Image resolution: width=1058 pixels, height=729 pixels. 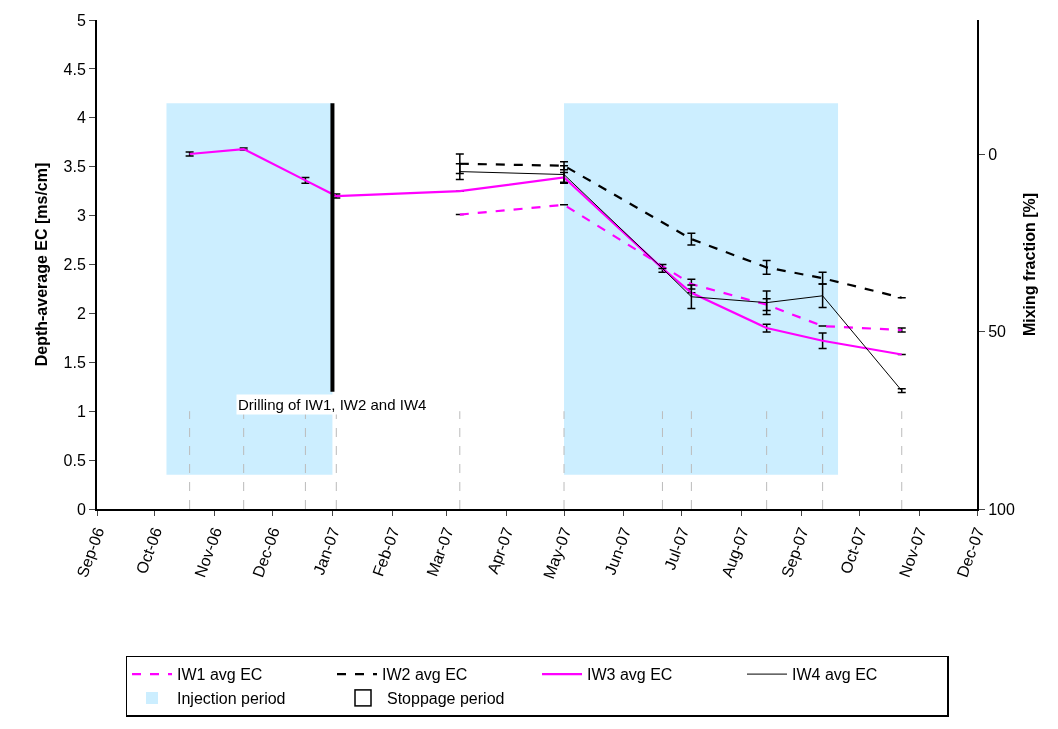 What do you see at coordinates (970, 552) in the screenshot?
I see `x-tick-label: Dec-07` at bounding box center [970, 552].